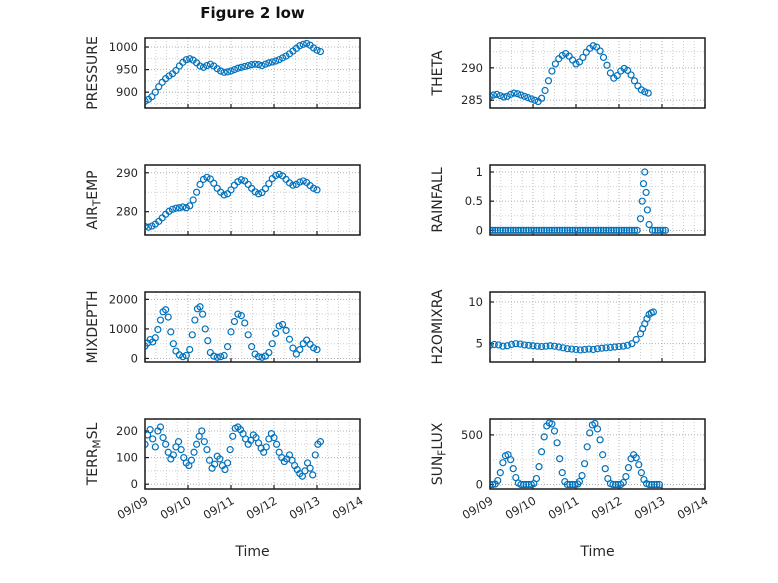 The image size is (778, 583). I want to click on figure-title: Figure 2 low, so click(252, 13).